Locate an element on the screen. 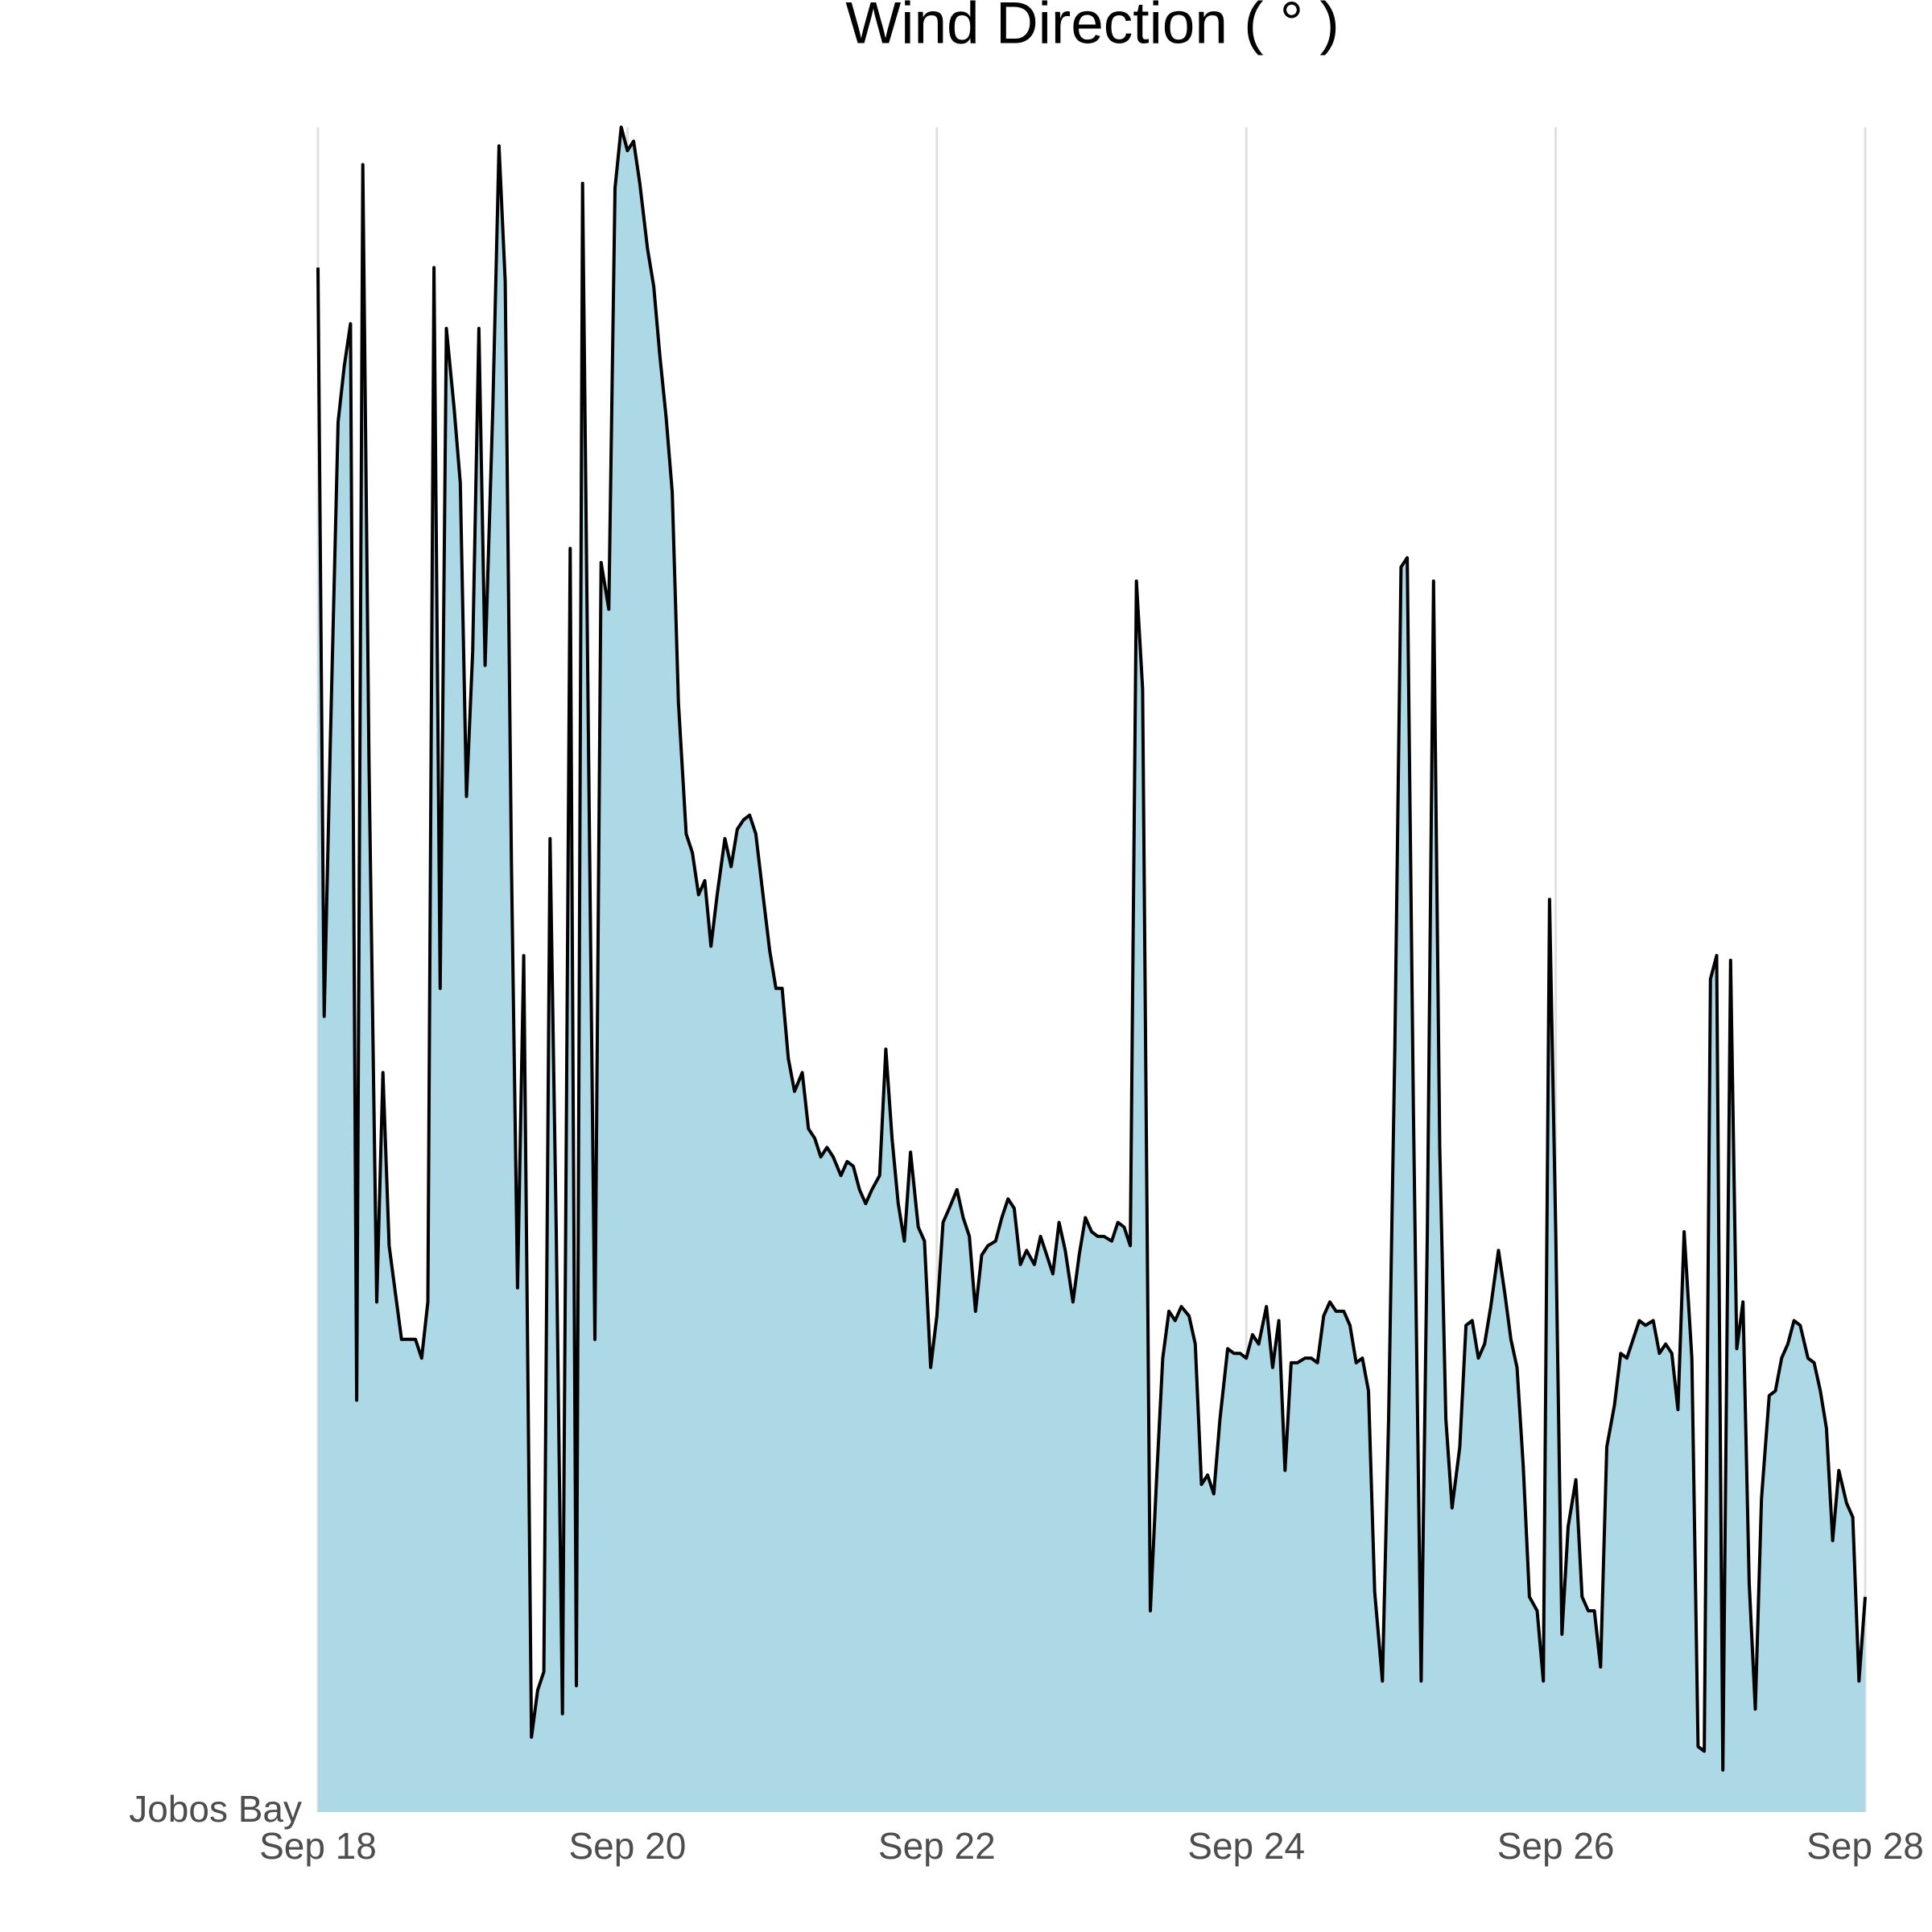 The image size is (1932, 1932). x-tick-label: Sep 24 is located at coordinates (1246, 1846).